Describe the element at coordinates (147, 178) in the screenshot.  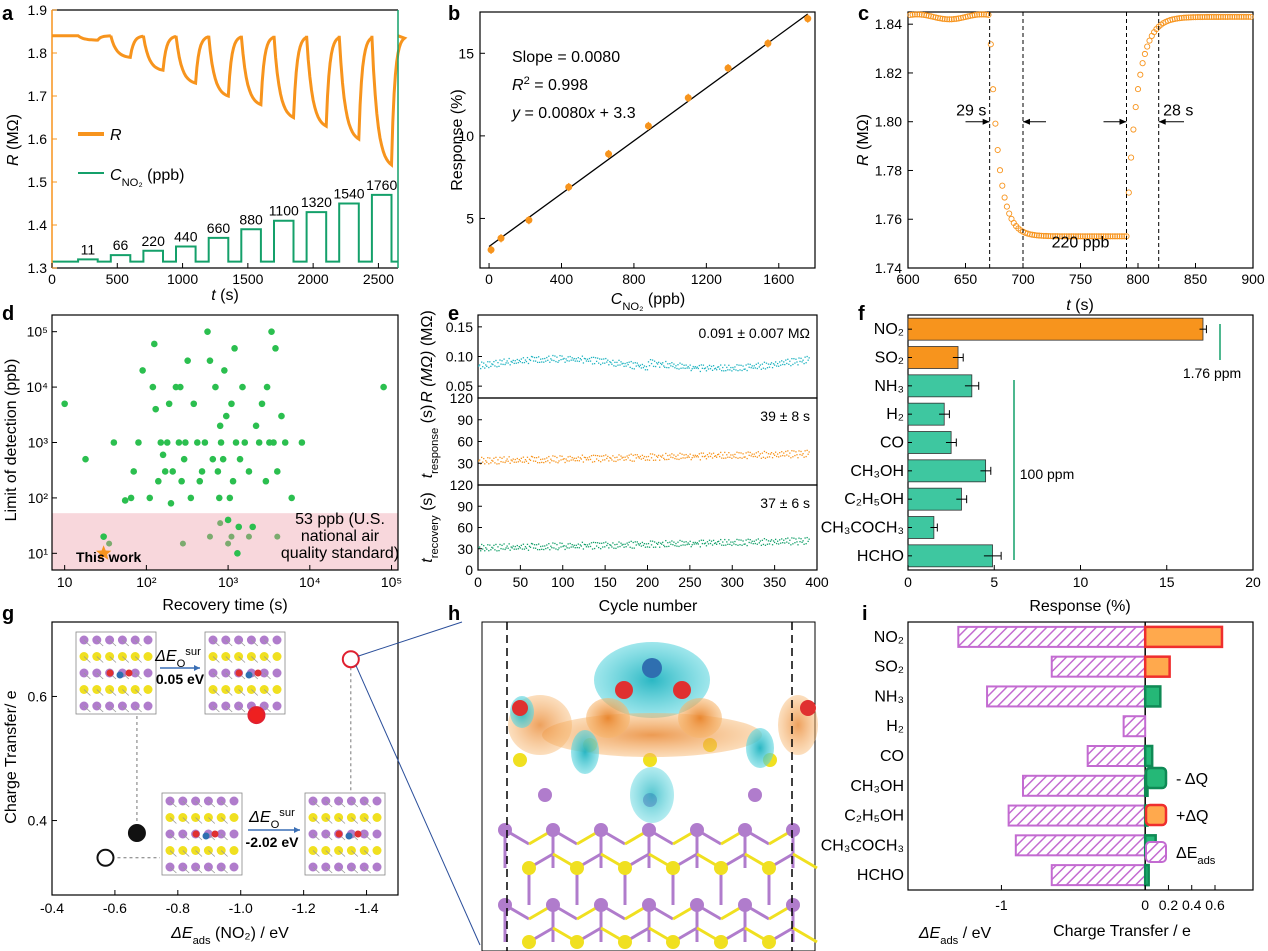
I see `legend-C-label: CNO₂ (ppb)` at that location.